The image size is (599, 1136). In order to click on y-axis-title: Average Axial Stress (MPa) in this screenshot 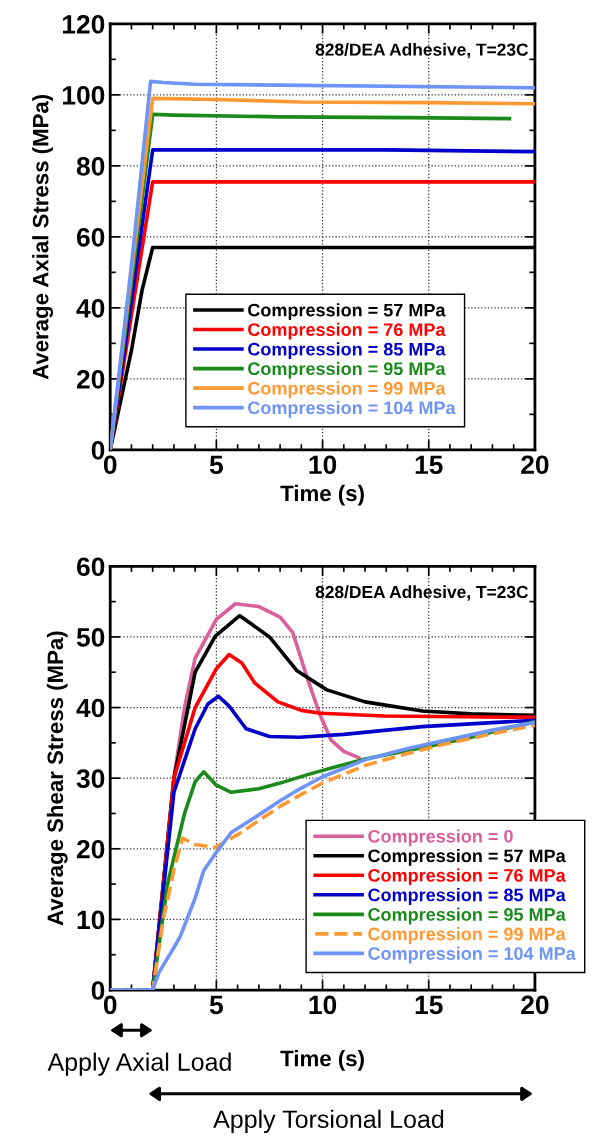, I will do `click(42, 237)`.